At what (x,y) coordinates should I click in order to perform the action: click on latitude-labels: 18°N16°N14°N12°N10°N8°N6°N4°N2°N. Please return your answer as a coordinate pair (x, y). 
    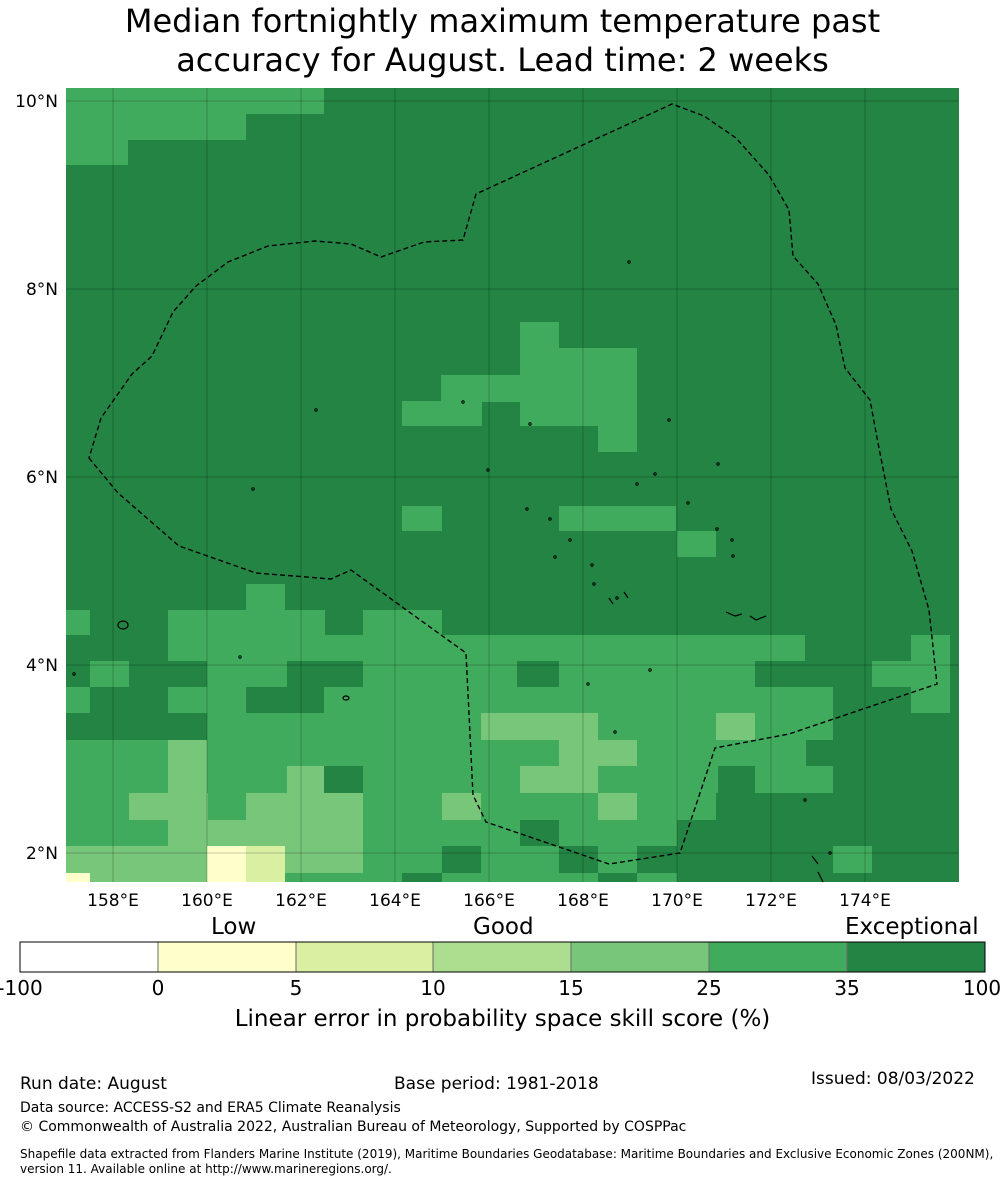
    Looking at the image, I should click on (36, 478).